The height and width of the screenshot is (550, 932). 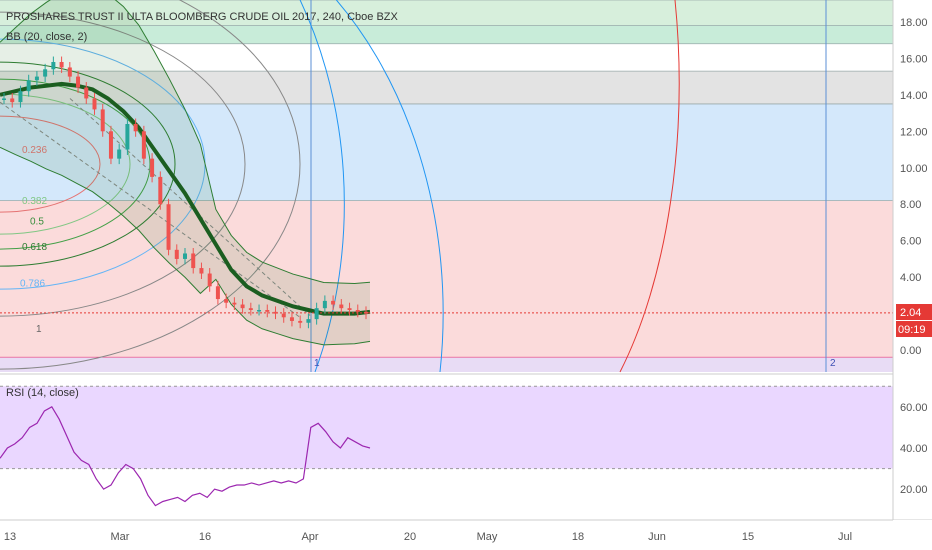 What do you see at coordinates (914, 169) in the screenshot?
I see `price-tick-label: 10.00` at bounding box center [914, 169].